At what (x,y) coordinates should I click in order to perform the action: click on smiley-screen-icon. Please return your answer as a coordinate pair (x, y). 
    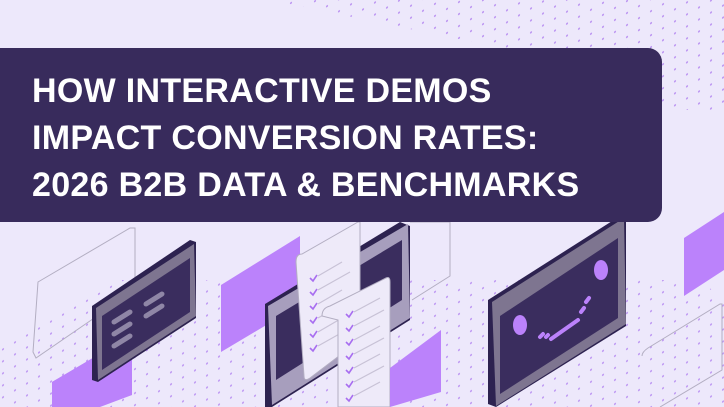
    Looking at the image, I should click on (557, 311).